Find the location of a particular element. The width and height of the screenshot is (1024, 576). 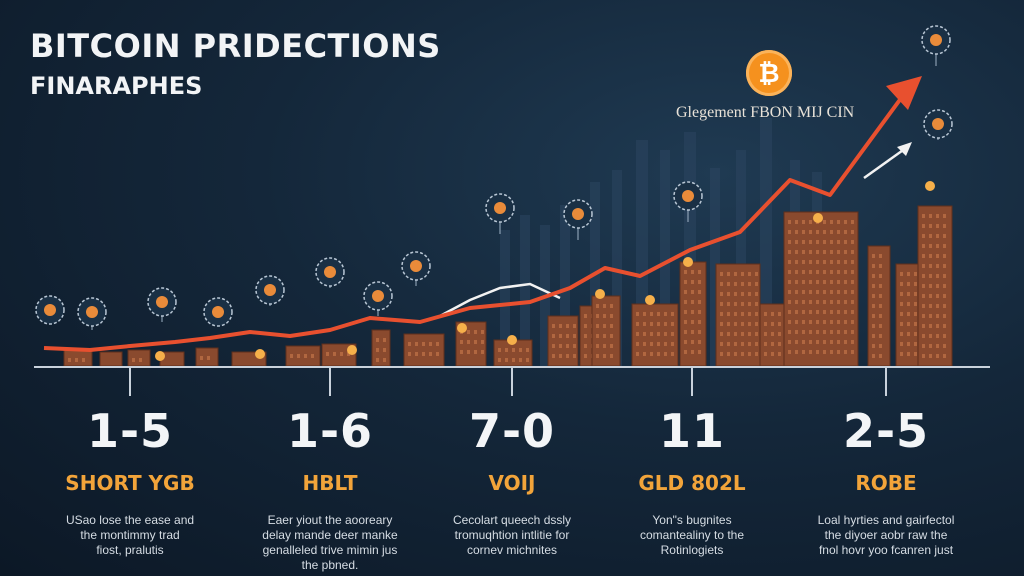

top-right-arrow-head is located at coordinates (904, 149).